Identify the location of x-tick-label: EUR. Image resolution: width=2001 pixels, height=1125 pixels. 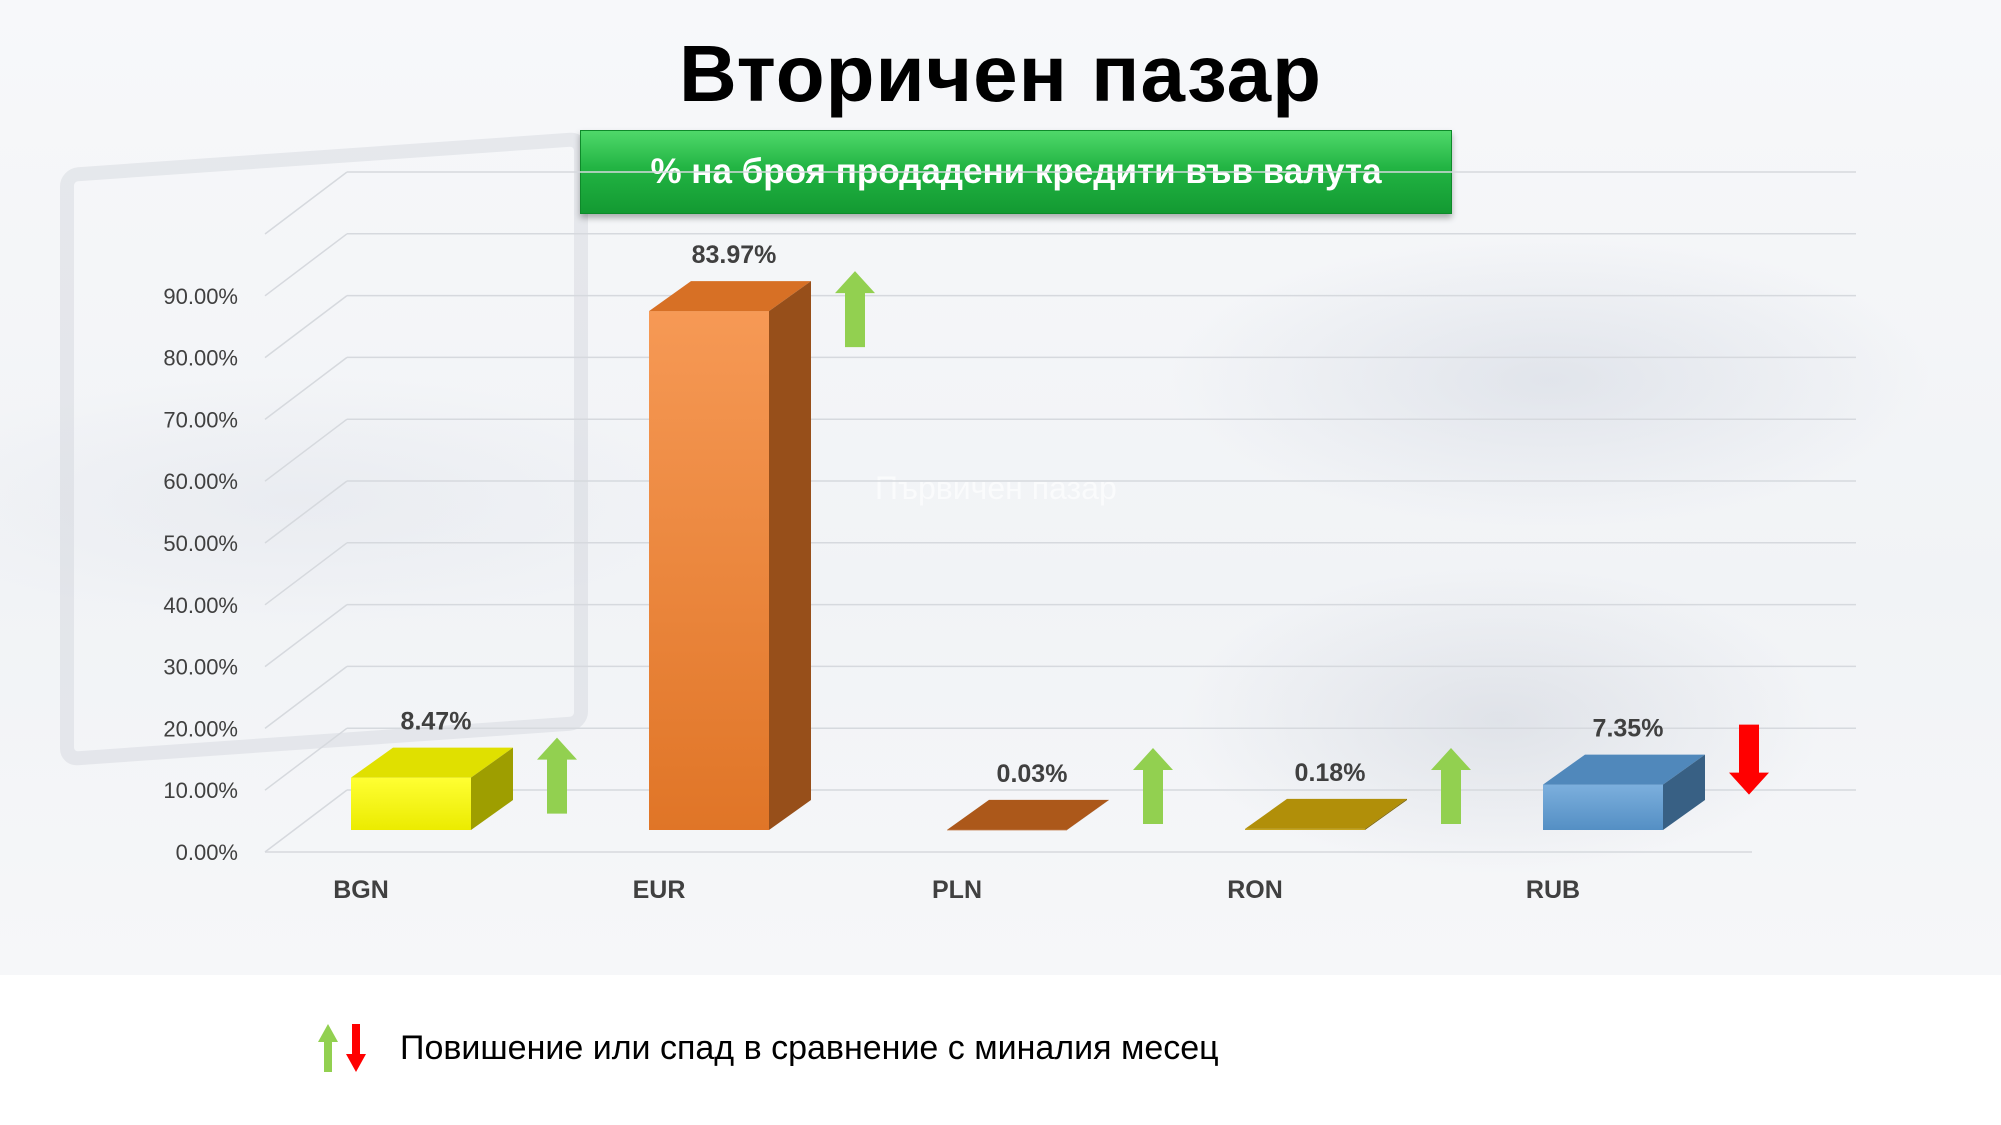
(659, 890).